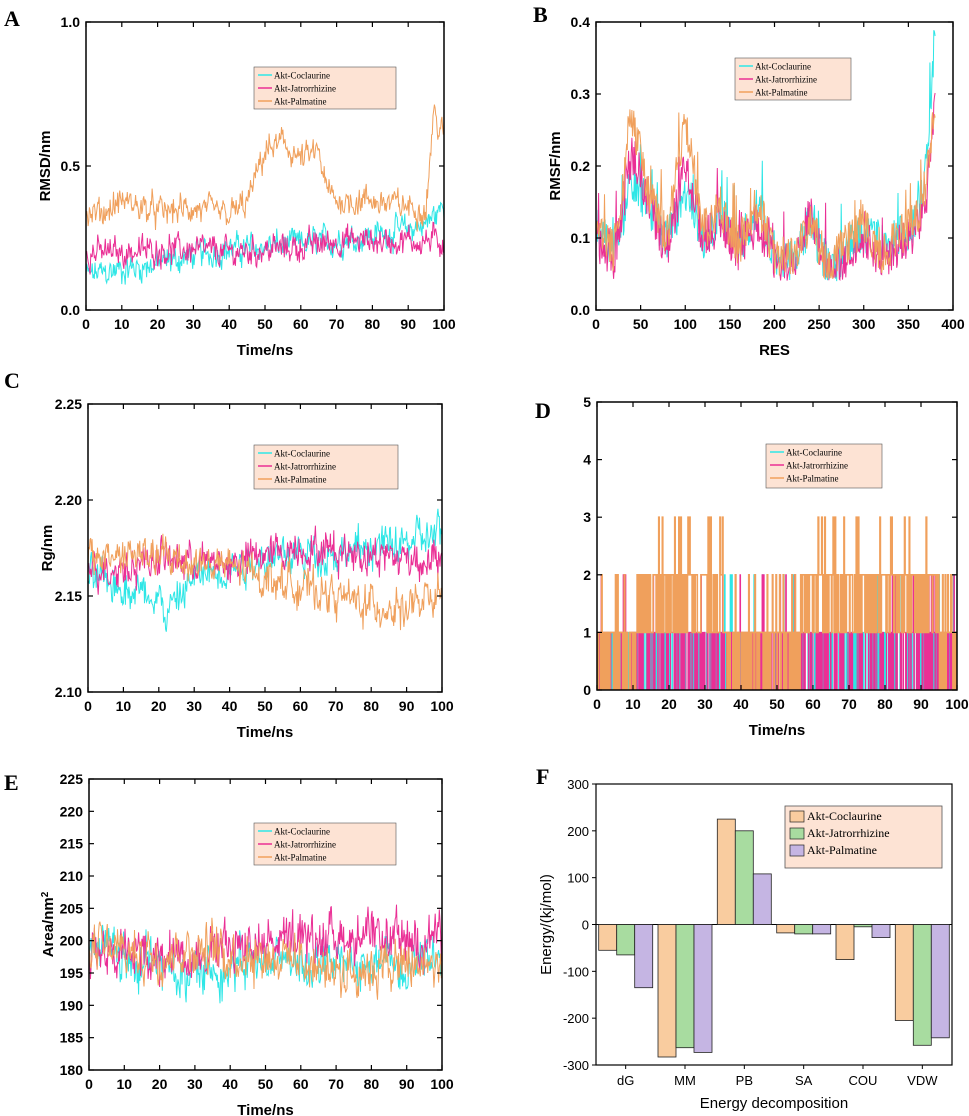 The image size is (969, 1116). What do you see at coordinates (864, 324) in the screenshot?
I see `x-tick-label: 300` at bounding box center [864, 324].